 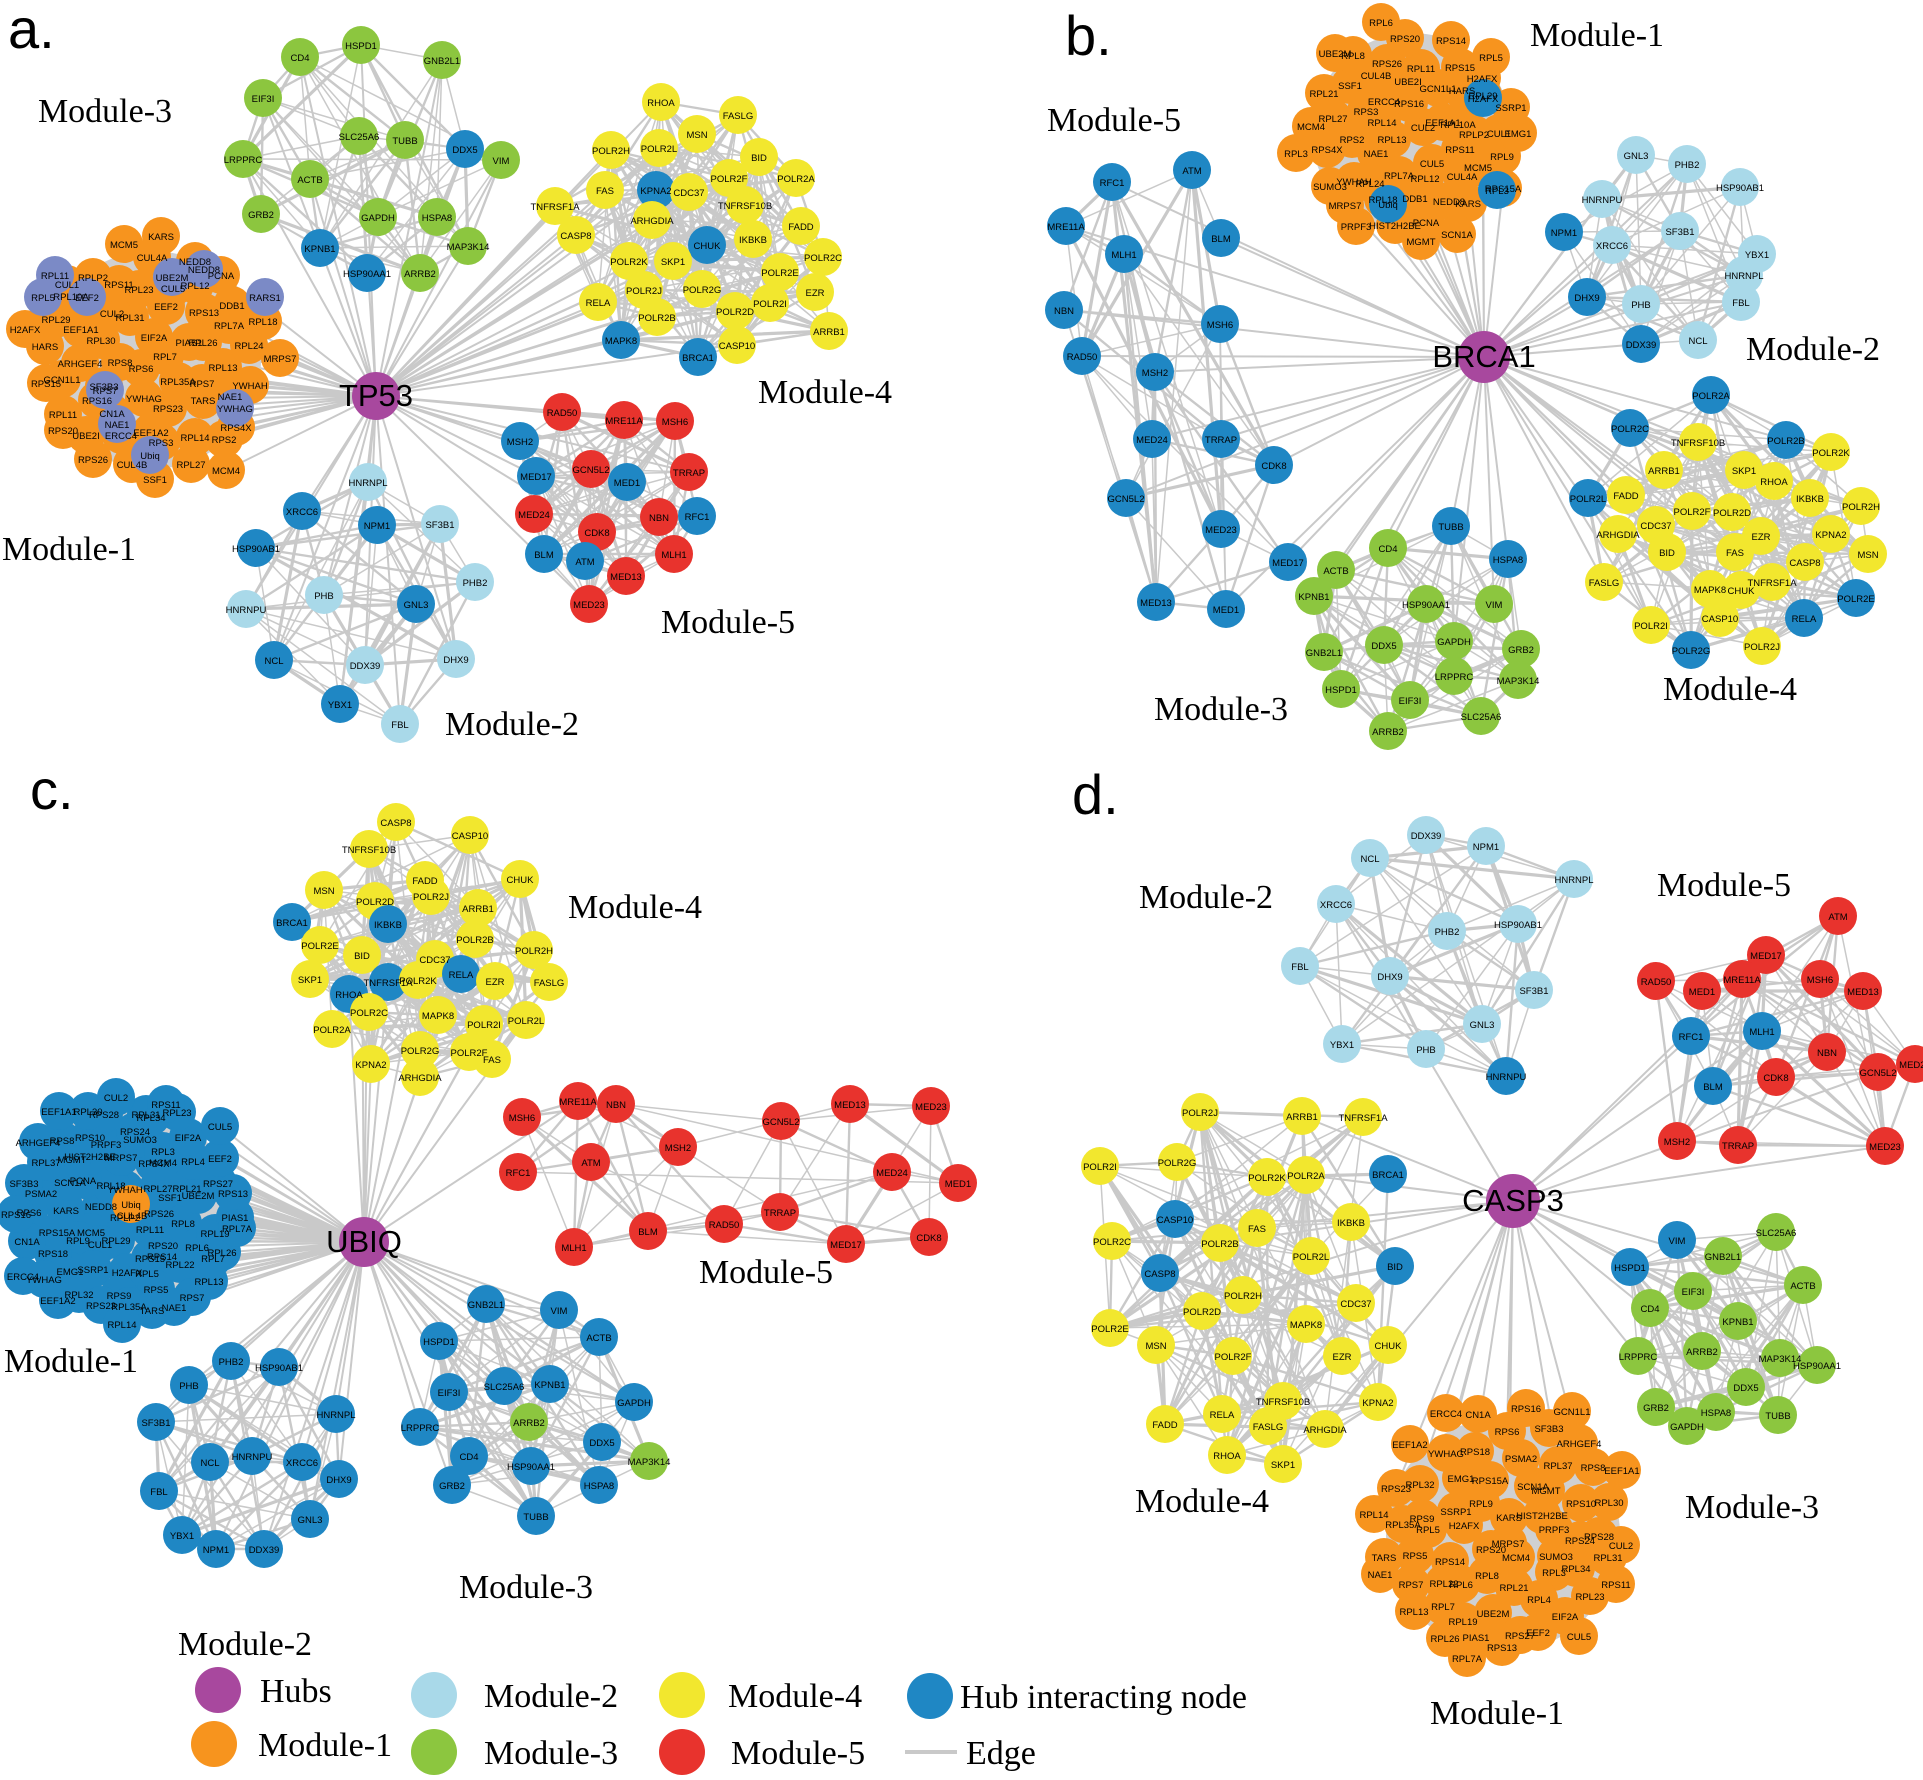 What do you see at coordinates (1713, 1087) in the screenshot?
I see `svg-text: BLM` at bounding box center [1713, 1087].